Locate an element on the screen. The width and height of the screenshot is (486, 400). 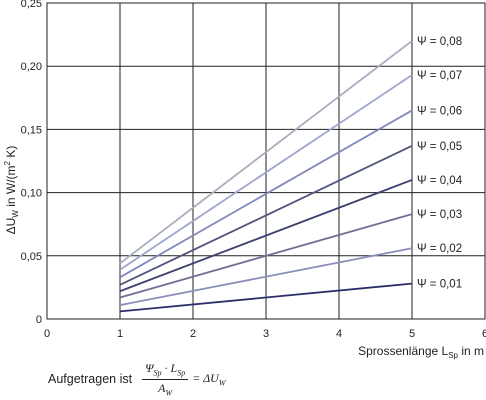
x-tick-label: 6 is located at coordinates (484, 334).